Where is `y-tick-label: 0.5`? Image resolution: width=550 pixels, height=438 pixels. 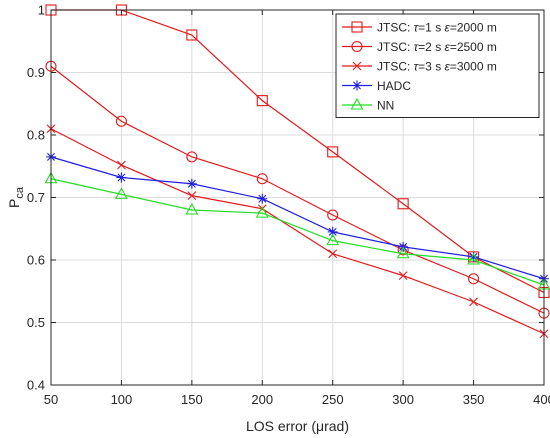
y-tick-label: 0.5 is located at coordinates (36, 322).